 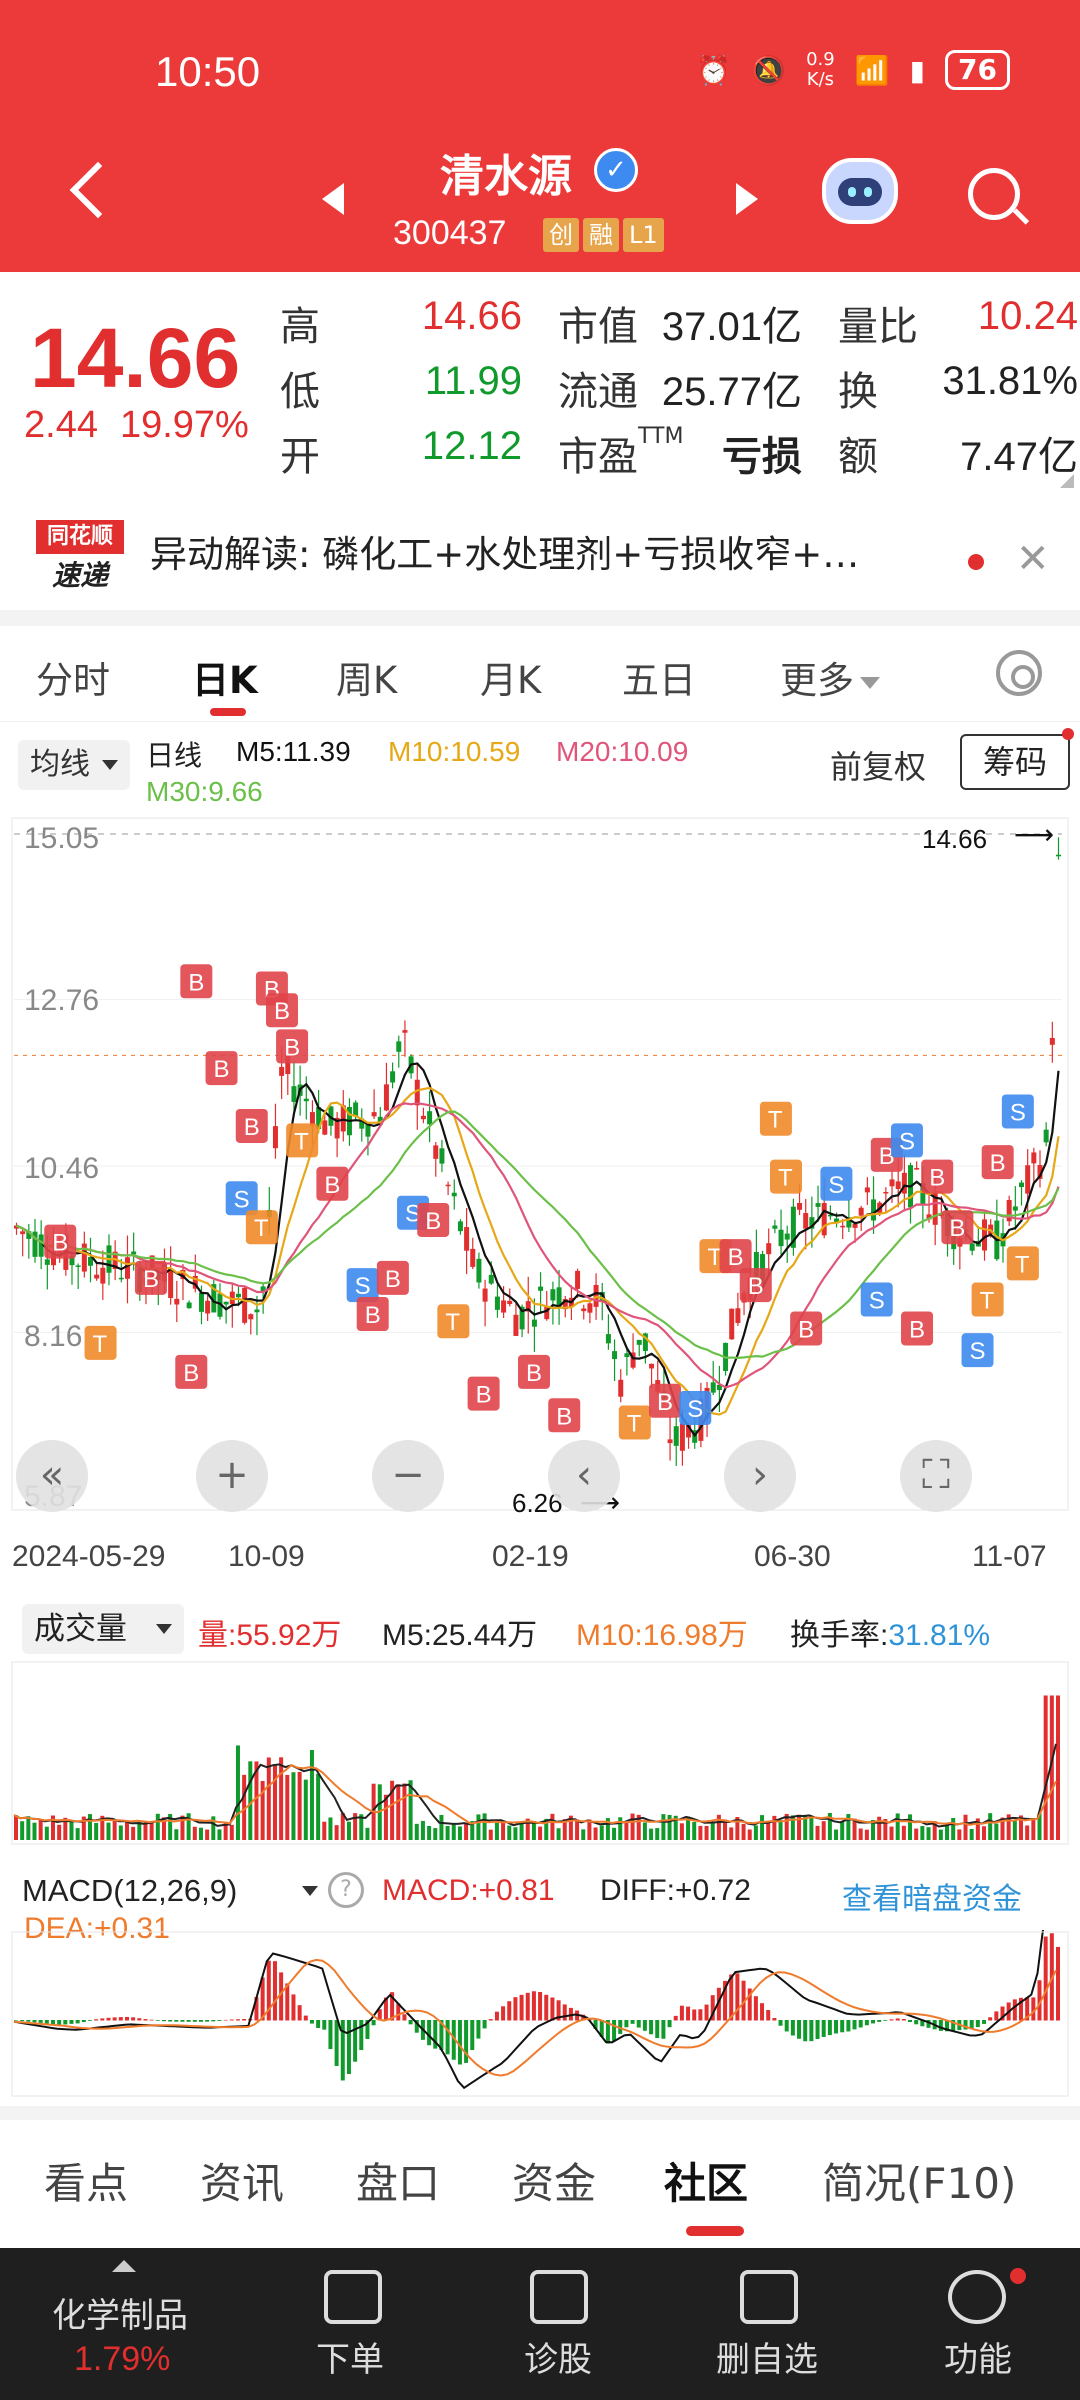 What do you see at coordinates (74, 765) in the screenshot?
I see `indicator-selector: 均线` at bounding box center [74, 765].